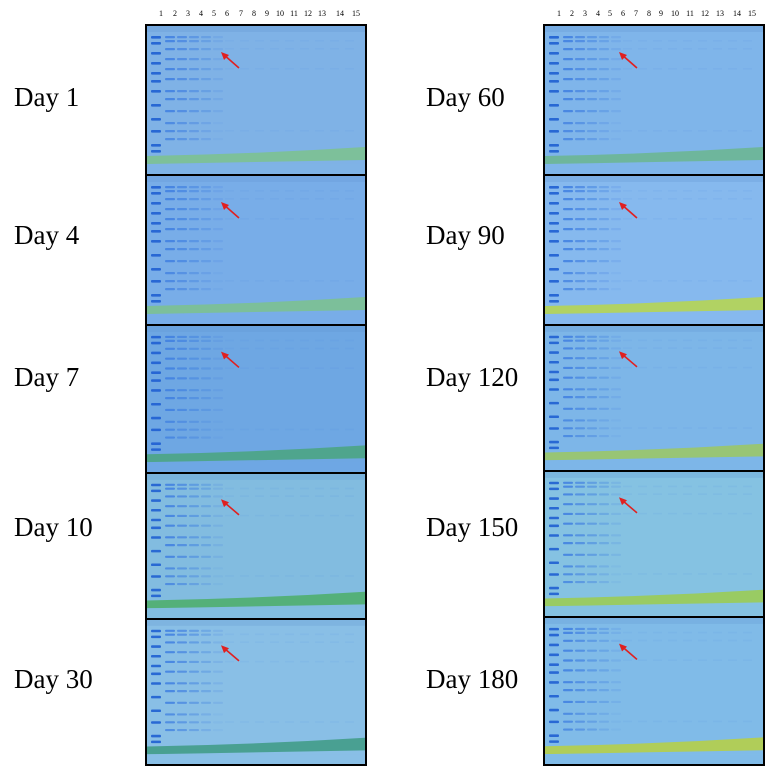 Image resolution: width=782 pixels, height=781 pixels. Describe the element at coordinates (225, 56) in the screenshot. I see `arrow-head` at that location.